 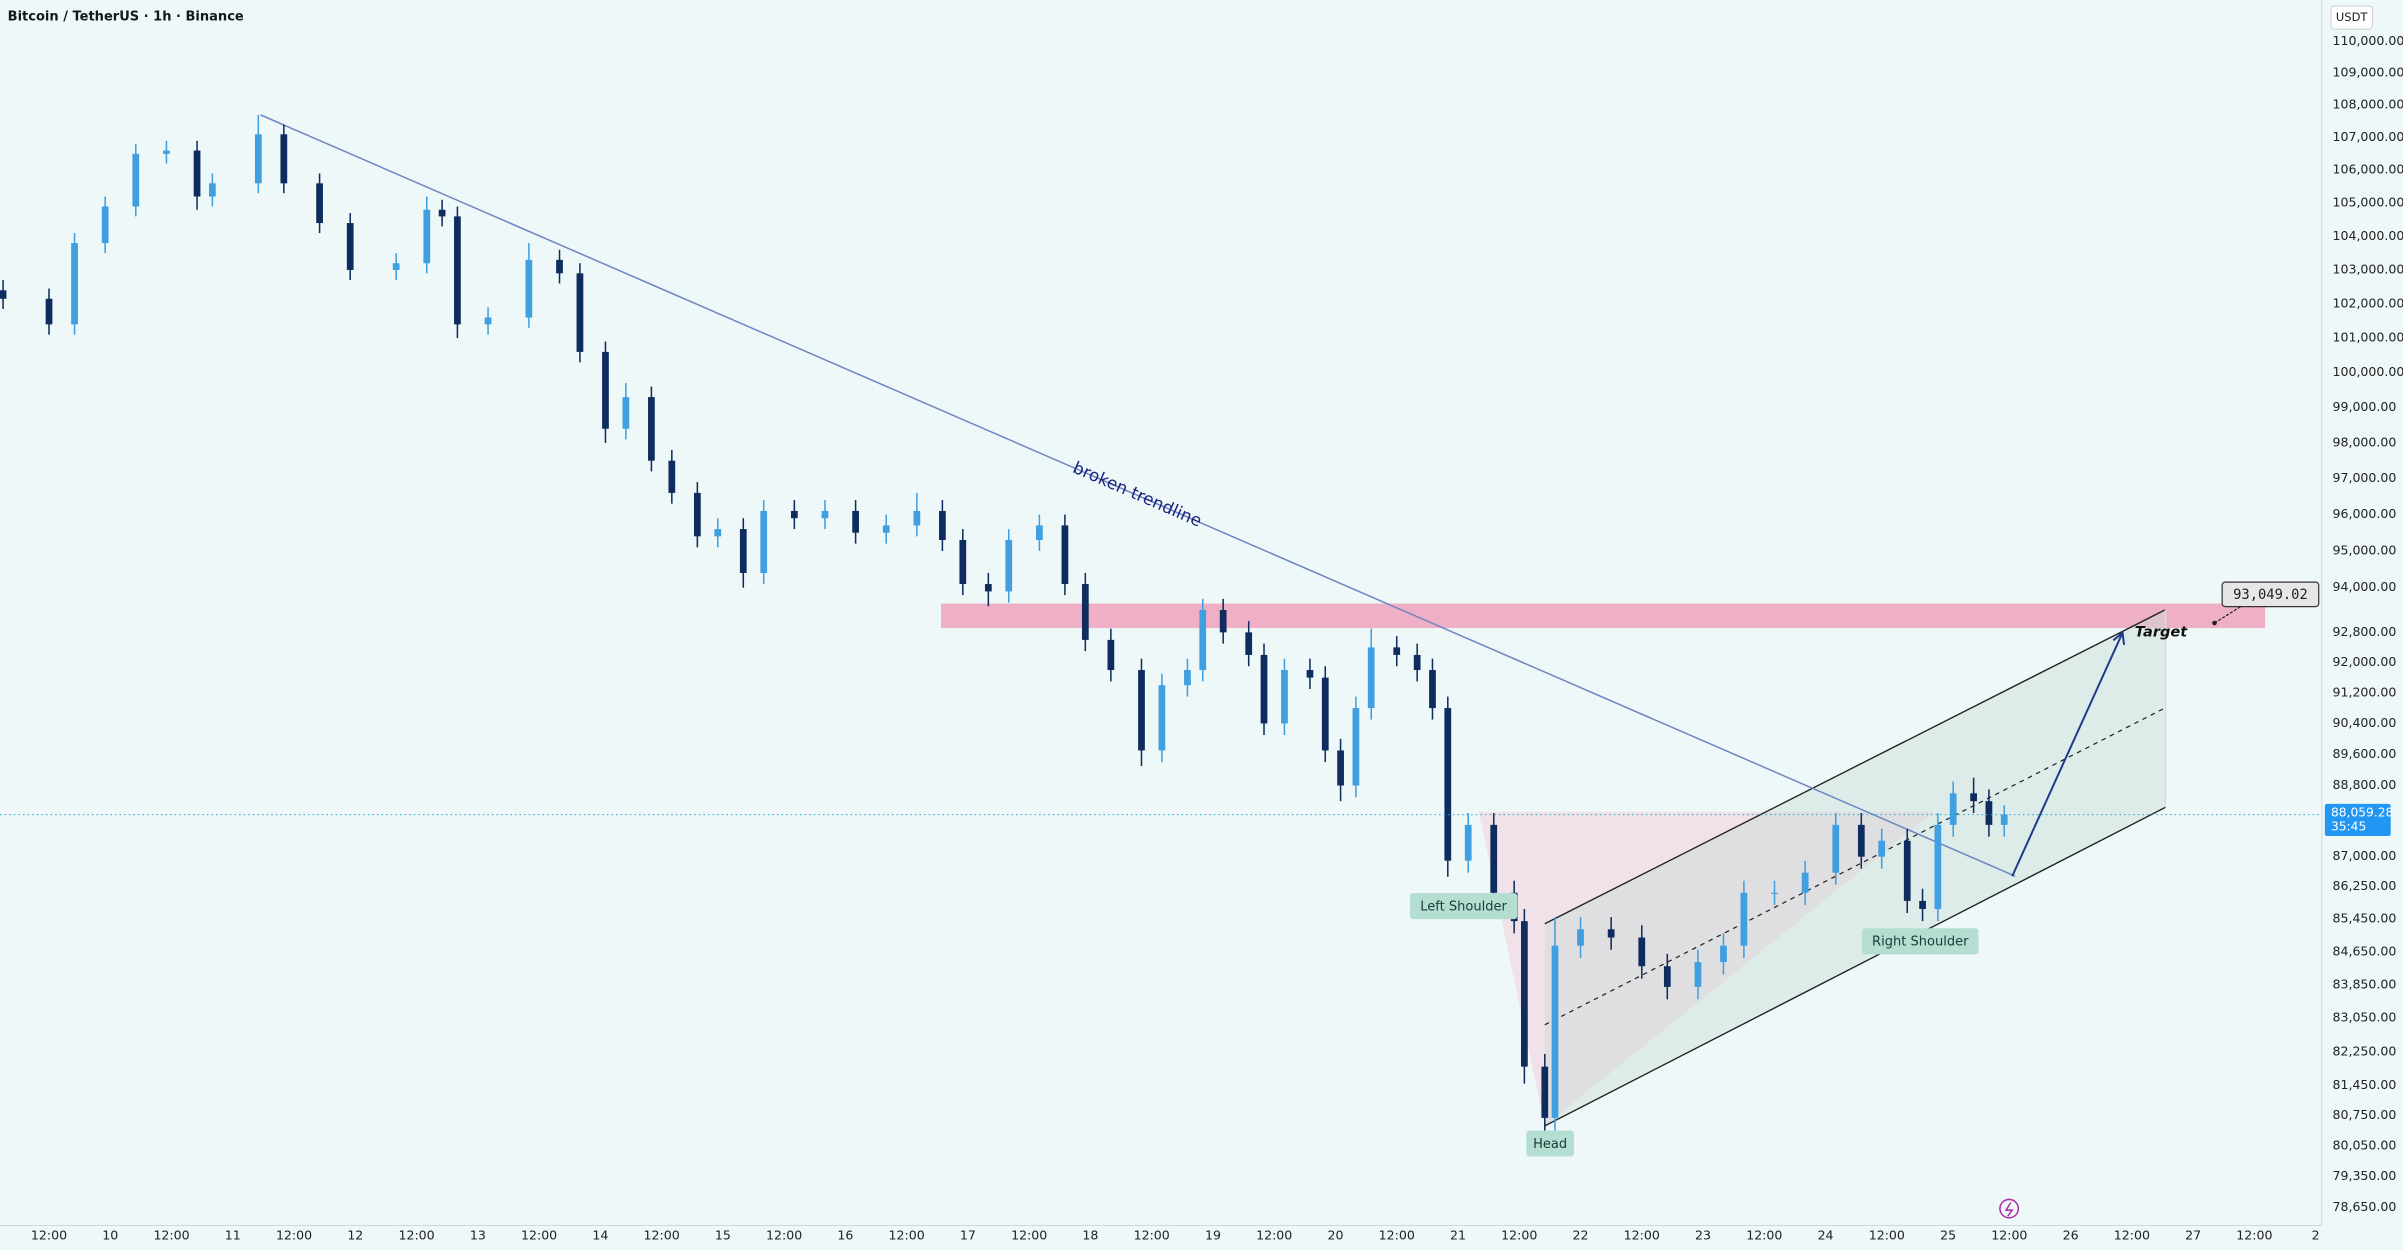 I want to click on x-tick-label: 21, so click(x=1458, y=1235).